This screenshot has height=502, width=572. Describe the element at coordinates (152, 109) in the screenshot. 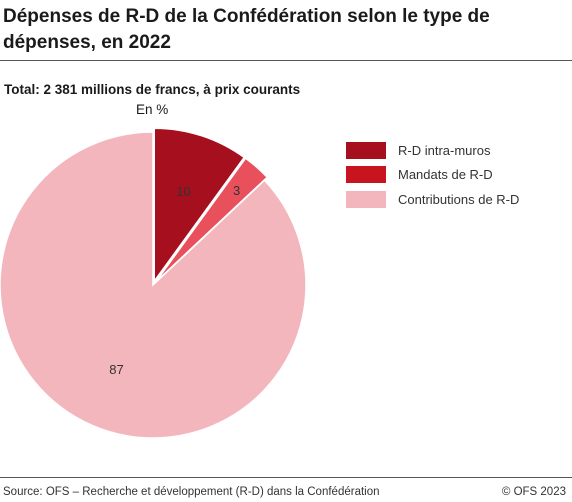

I see `chart-unit: En %` at that location.